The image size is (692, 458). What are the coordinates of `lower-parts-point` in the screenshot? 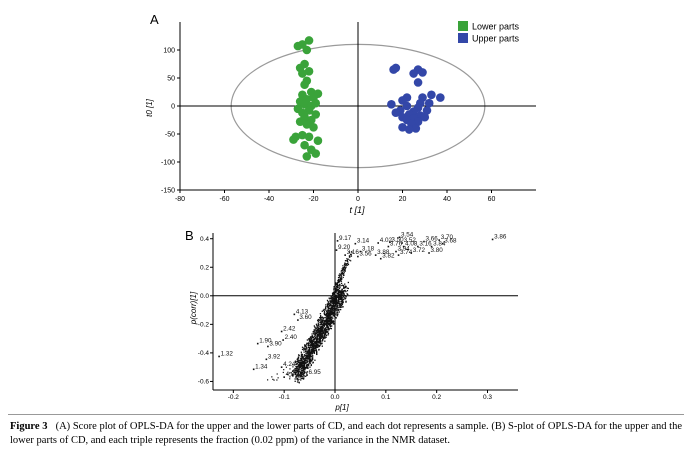 It's located at (307, 124).